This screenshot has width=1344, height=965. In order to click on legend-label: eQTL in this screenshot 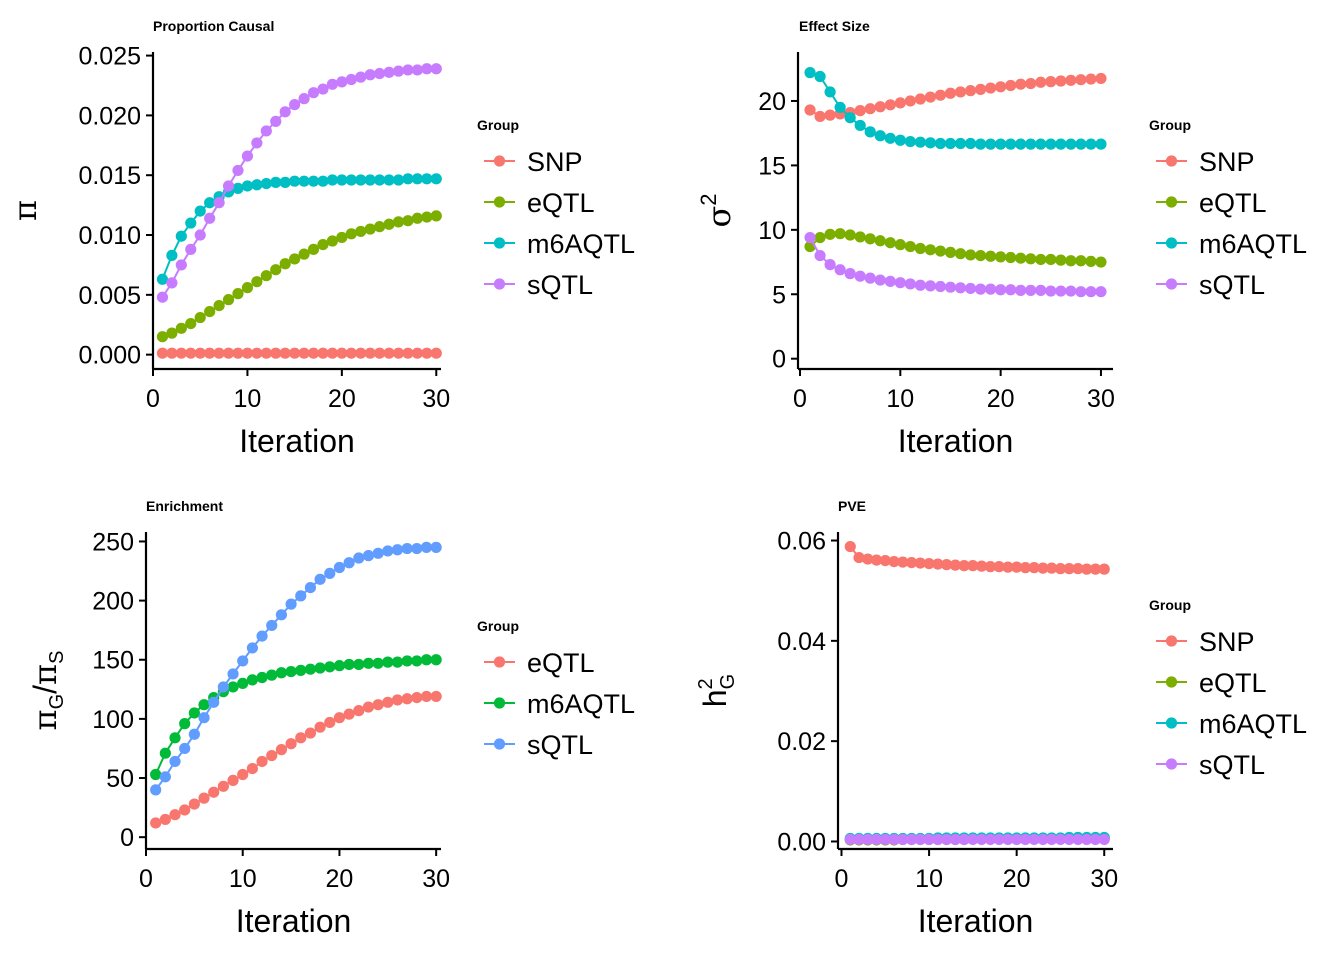, I will do `click(1233, 683)`.